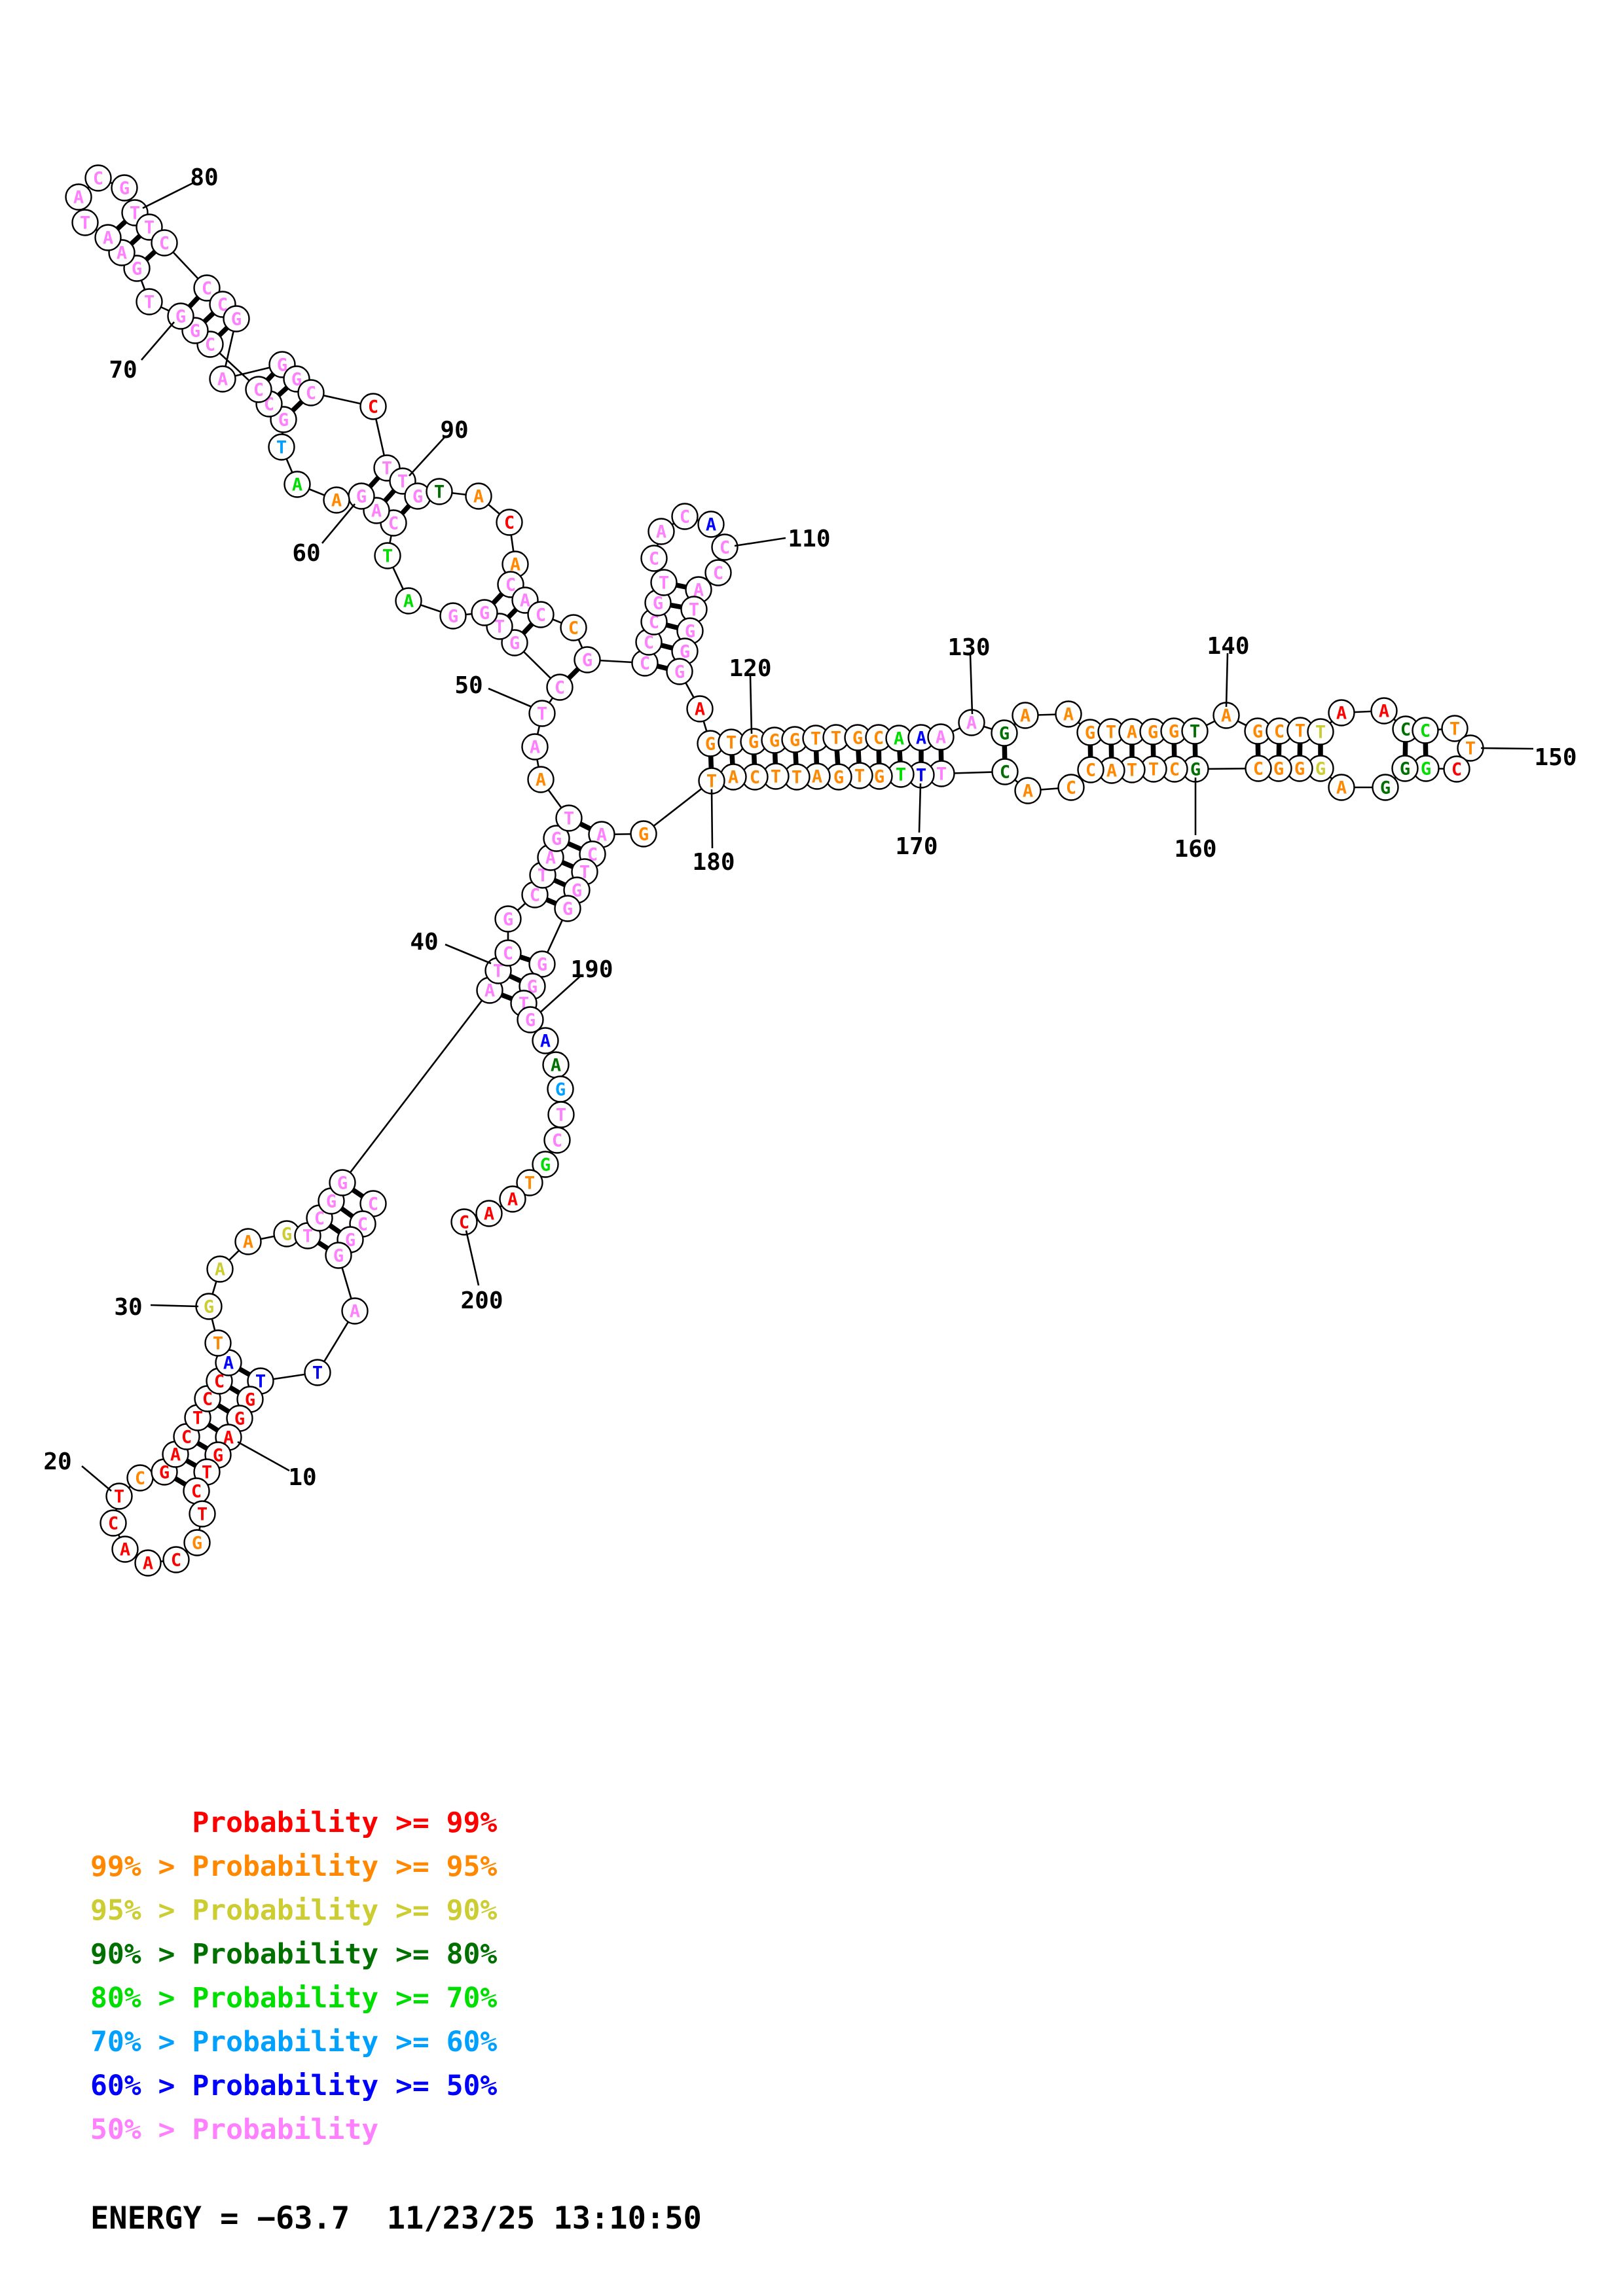 The width and height of the screenshot is (1623, 2296). Describe the element at coordinates (294, 1910) in the screenshot. I see `legend-row-90: 95% > Probability >= 90%` at that location.